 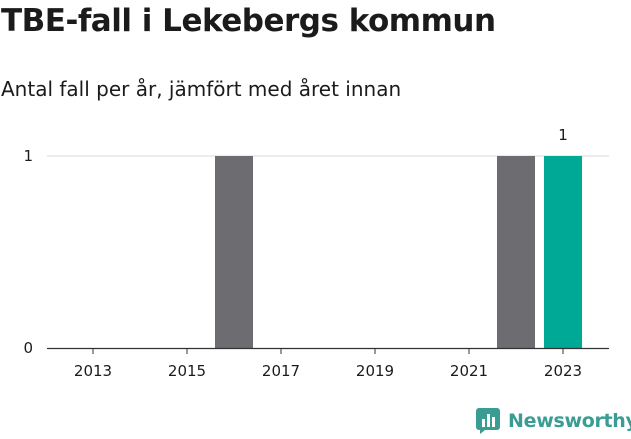 What do you see at coordinates (28, 156) in the screenshot?
I see `y-tick-label: 1` at bounding box center [28, 156].